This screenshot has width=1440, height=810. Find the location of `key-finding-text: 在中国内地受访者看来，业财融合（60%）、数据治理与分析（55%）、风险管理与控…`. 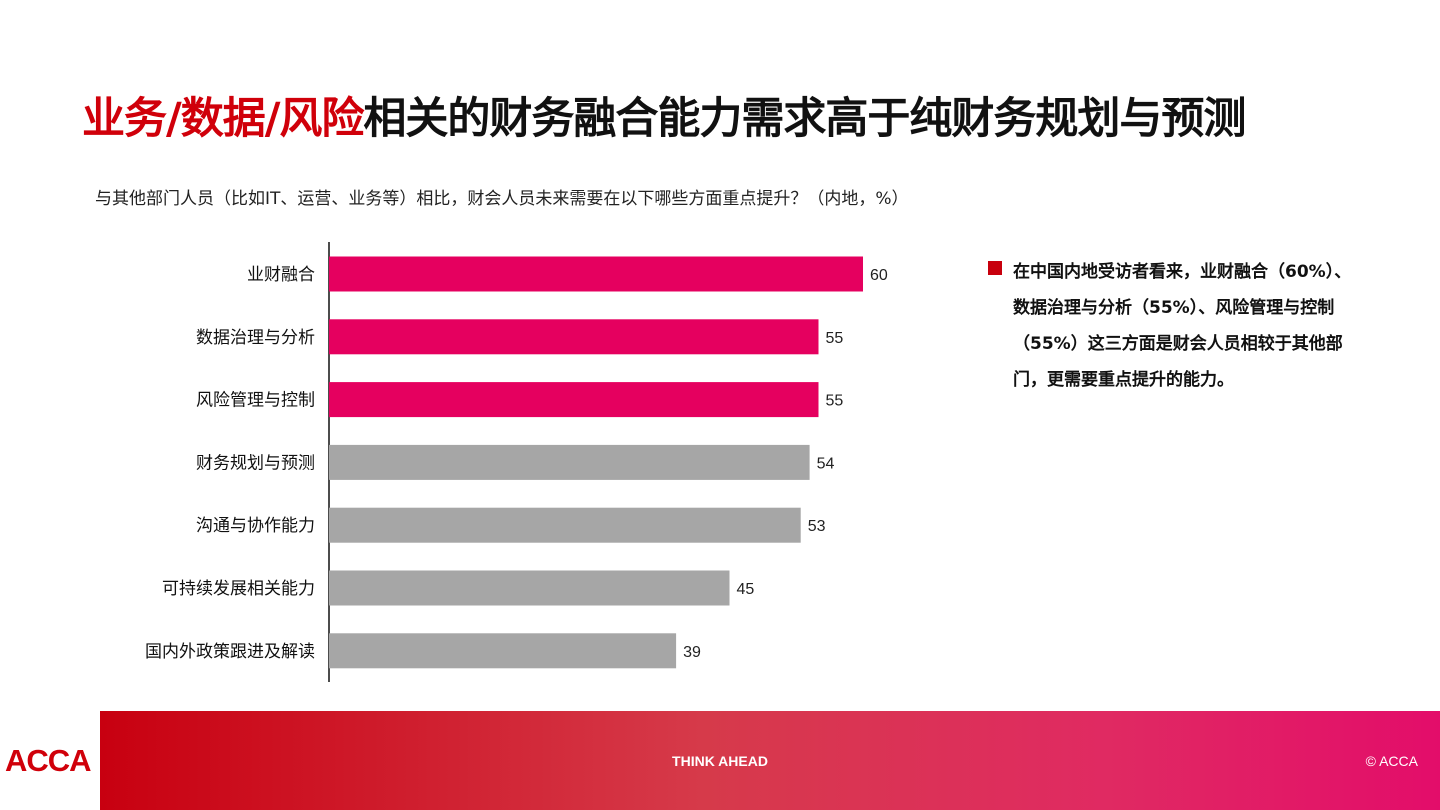

key-finding-text: 在中国内地受访者看来，业财融合（60%）、数据治理与分析（55%）、风险管理与控… is located at coordinates (1182, 326).